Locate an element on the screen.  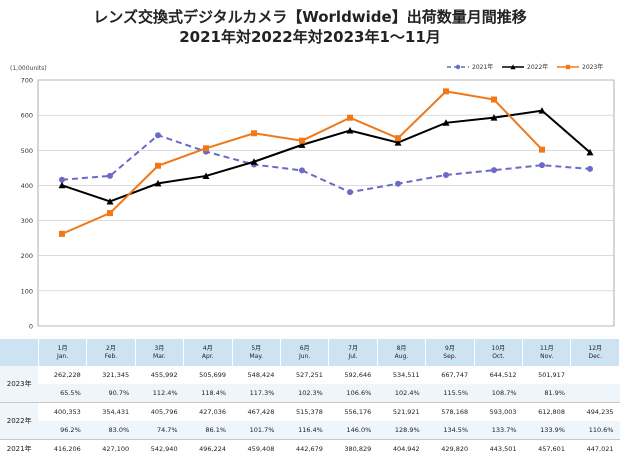
table-cell-value: 515,378 is located at coordinates (304, 411).